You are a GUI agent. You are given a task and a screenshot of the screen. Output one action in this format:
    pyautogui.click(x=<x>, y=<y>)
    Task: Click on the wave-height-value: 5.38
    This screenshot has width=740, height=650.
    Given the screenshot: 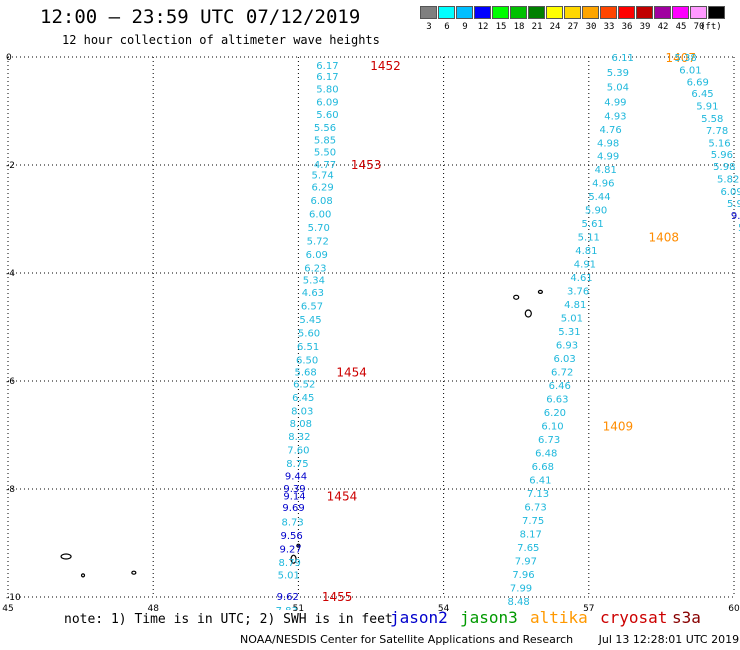 What is the action you would take?
    pyautogui.click(x=685, y=58)
    